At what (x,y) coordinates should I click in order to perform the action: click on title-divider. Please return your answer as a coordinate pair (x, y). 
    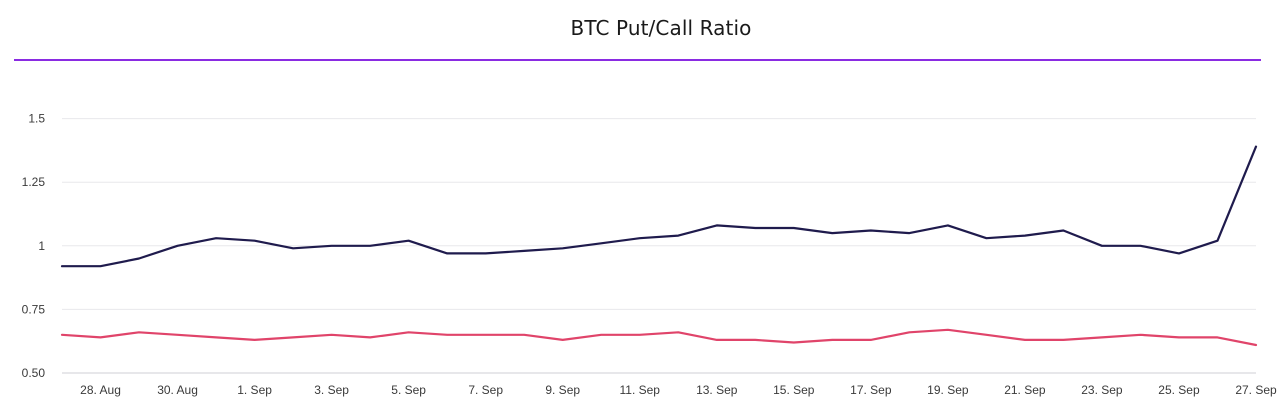
    Looking at the image, I should click on (637, 60).